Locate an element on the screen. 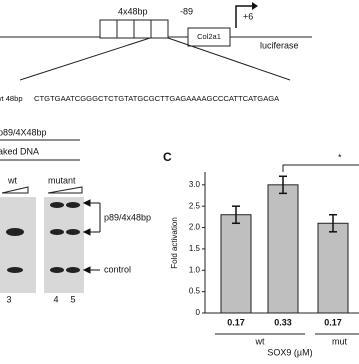 Image resolution: width=359 pixels, height=364 pixels. y-axis-label: Fold activation is located at coordinates (174, 243).